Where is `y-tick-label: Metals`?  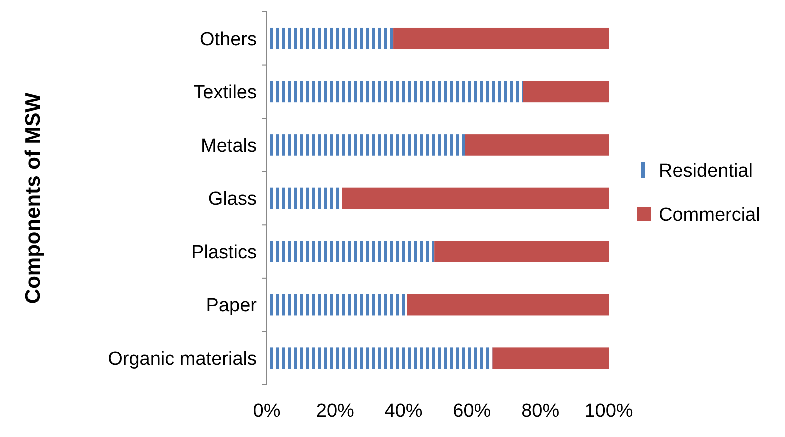
y-tick-label: Metals is located at coordinates (229, 146).